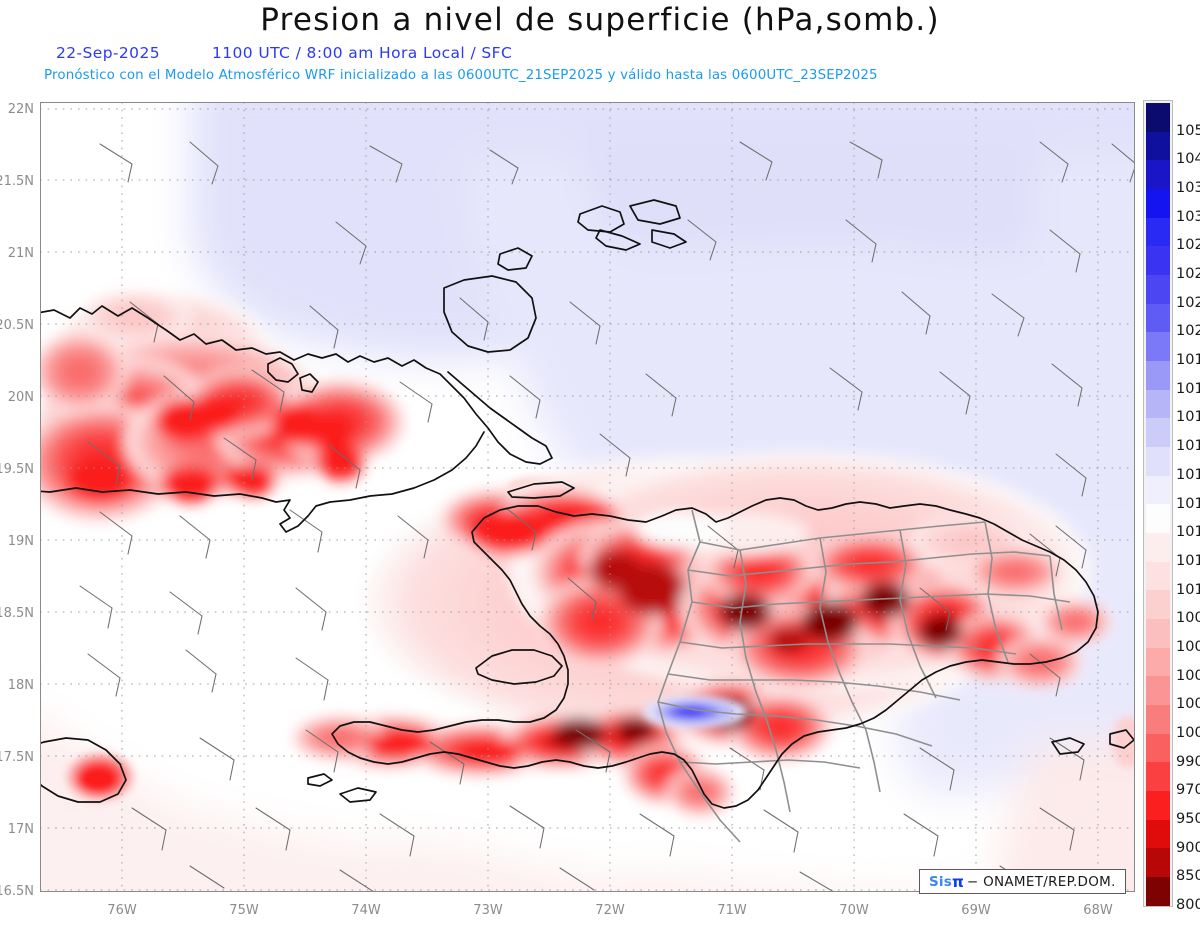 This screenshot has width=1200, height=927. I want to click on coastline-great-inagua, so click(490, 314).